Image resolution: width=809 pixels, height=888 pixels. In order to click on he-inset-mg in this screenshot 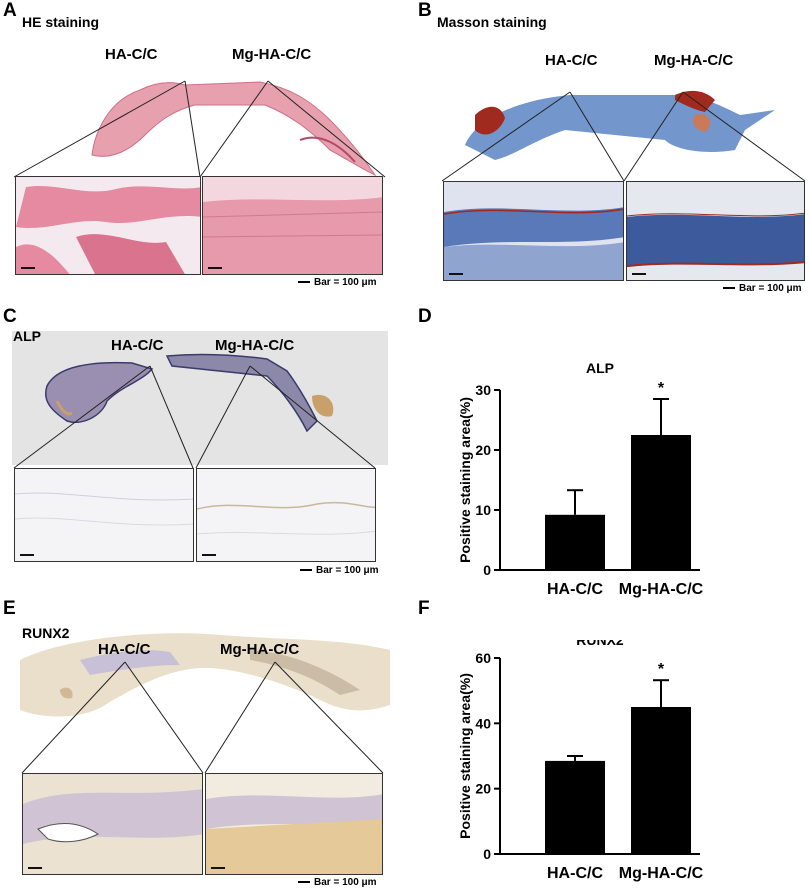, I will do `click(292, 225)`.